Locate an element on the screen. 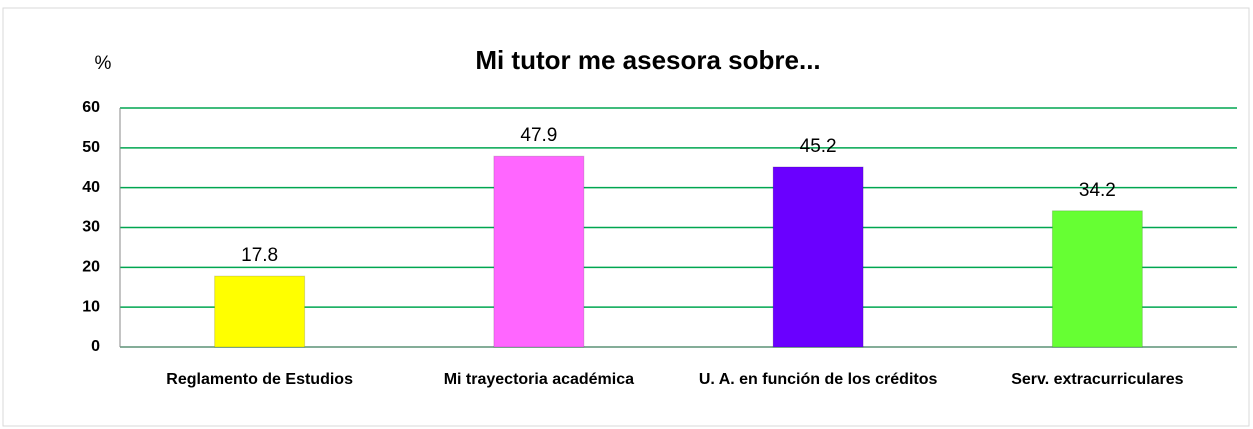  y-tick-label: 30 is located at coordinates (91, 227).